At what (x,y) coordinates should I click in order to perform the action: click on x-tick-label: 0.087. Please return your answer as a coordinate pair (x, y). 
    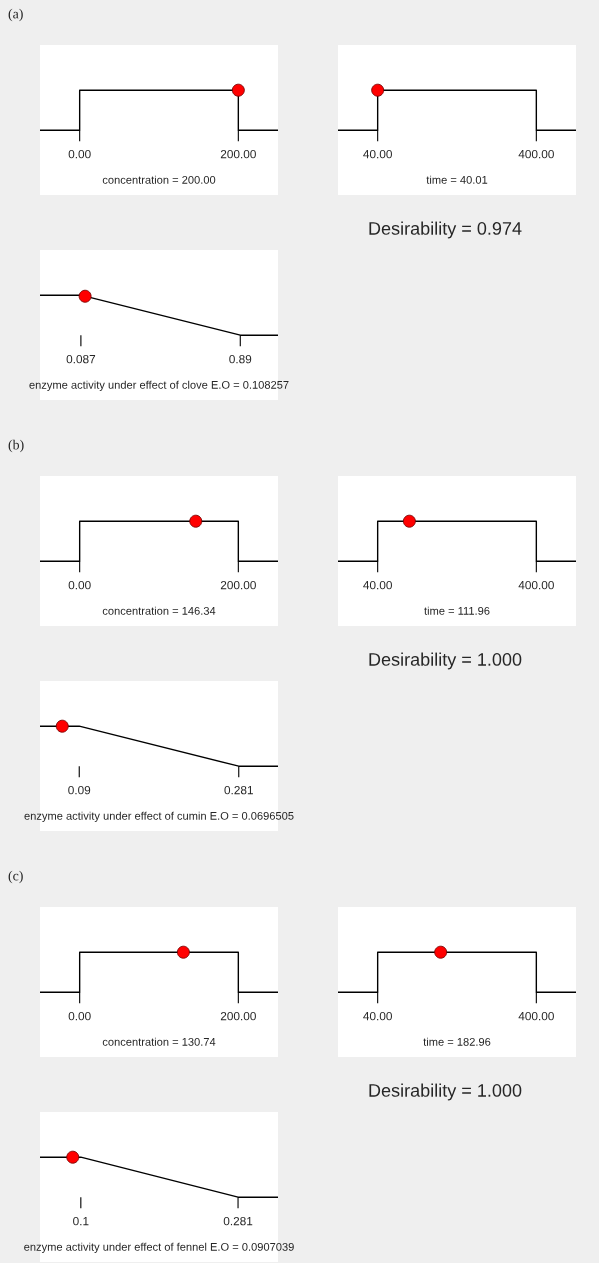
    Looking at the image, I should click on (81, 359).